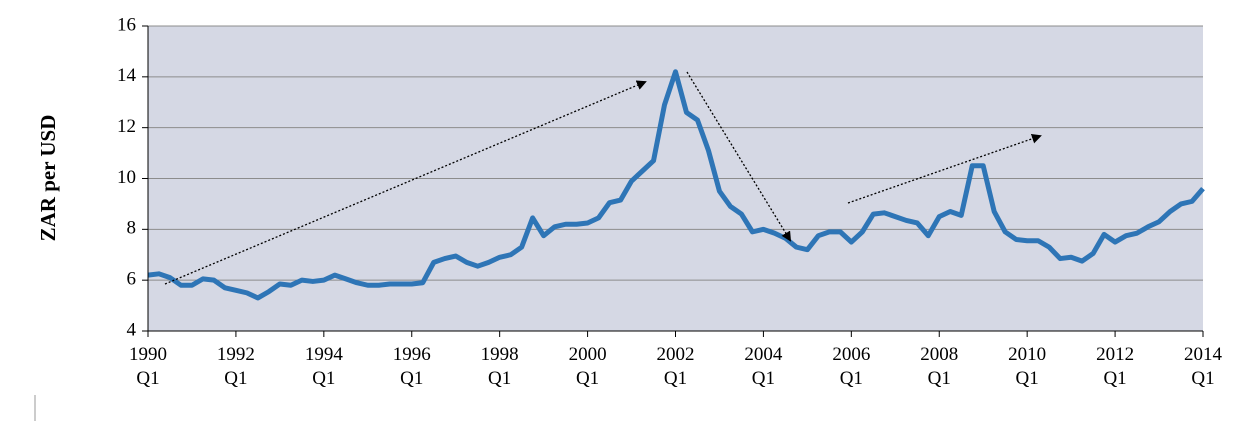 The height and width of the screenshot is (421, 1257). What do you see at coordinates (1027, 366) in the screenshot?
I see `x-tick-label: 2010 Q1` at bounding box center [1027, 366].